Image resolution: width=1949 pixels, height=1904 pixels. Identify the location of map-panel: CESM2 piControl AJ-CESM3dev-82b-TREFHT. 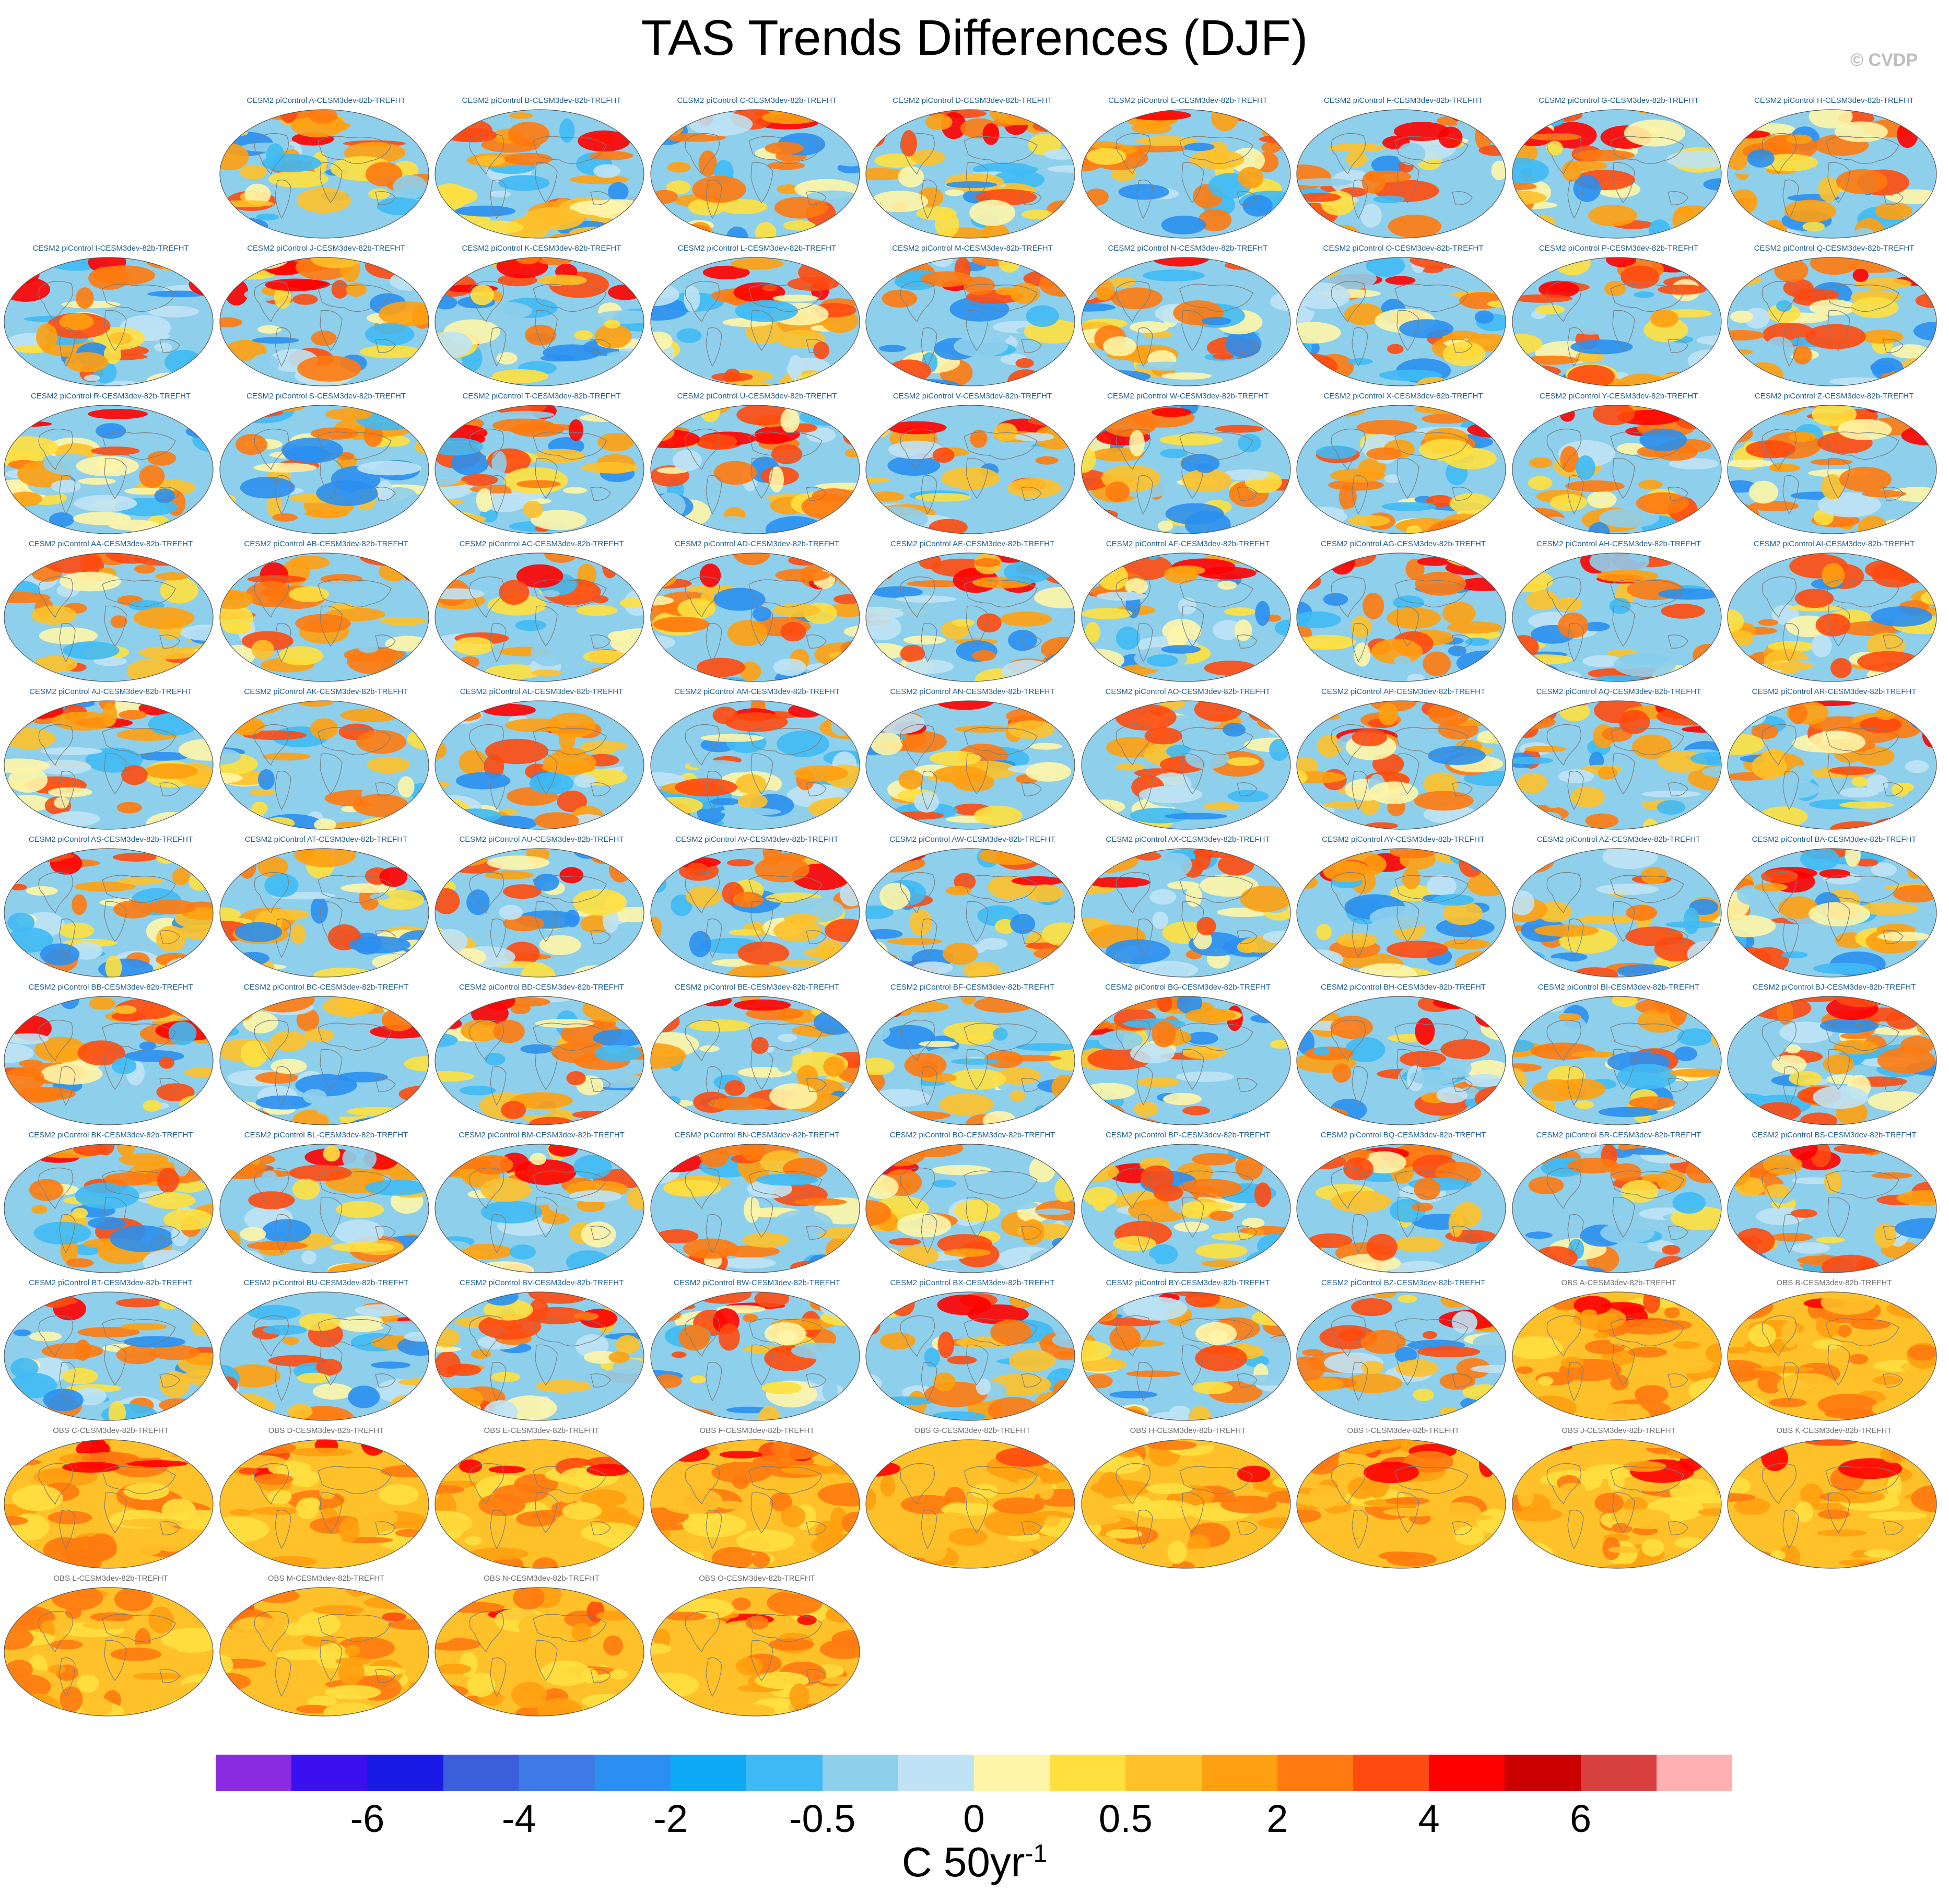
(110, 761).